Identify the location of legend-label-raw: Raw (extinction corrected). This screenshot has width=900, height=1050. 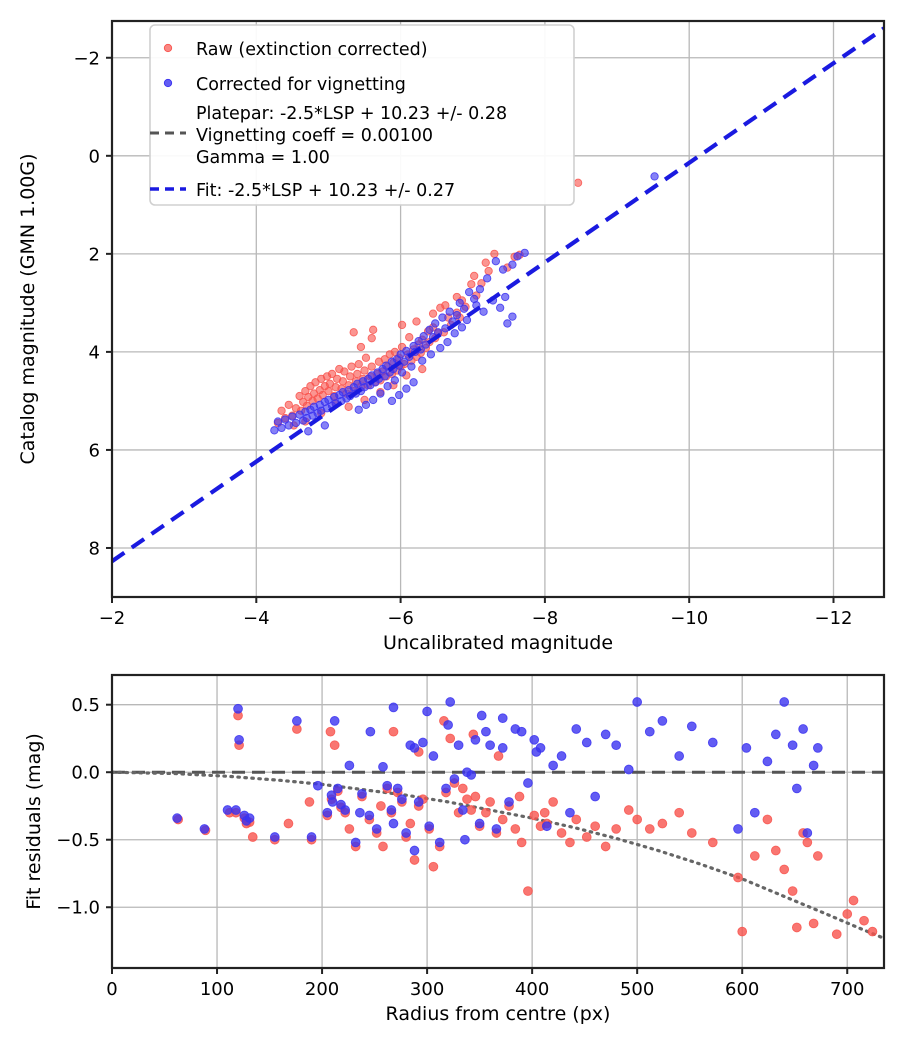
(312, 50).